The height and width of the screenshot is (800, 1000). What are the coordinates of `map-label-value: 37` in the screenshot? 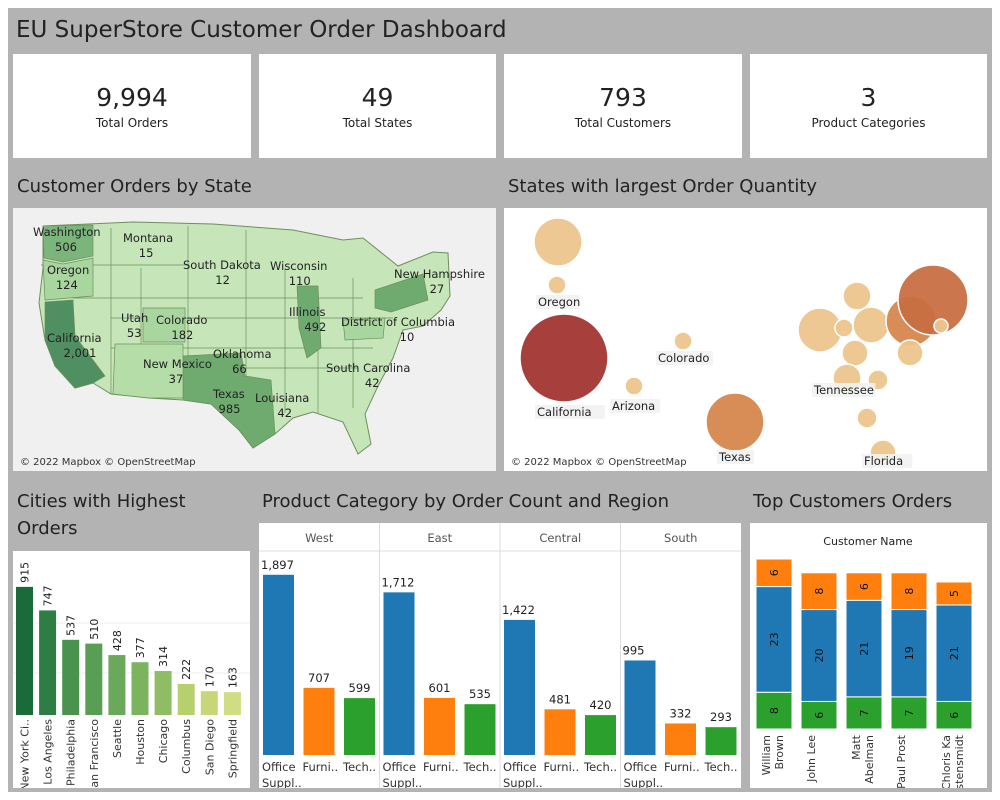 It's located at (176, 379).